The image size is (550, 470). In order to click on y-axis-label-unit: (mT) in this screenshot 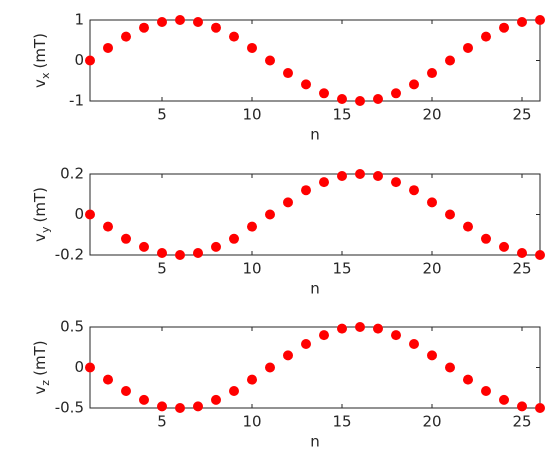, I will do `click(40, 50)`.